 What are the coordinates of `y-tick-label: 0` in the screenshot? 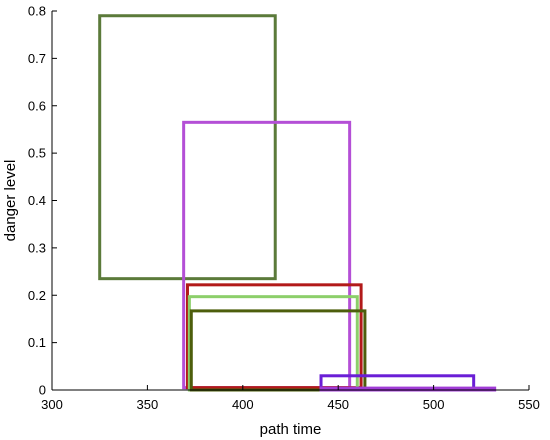 It's located at (42, 390).